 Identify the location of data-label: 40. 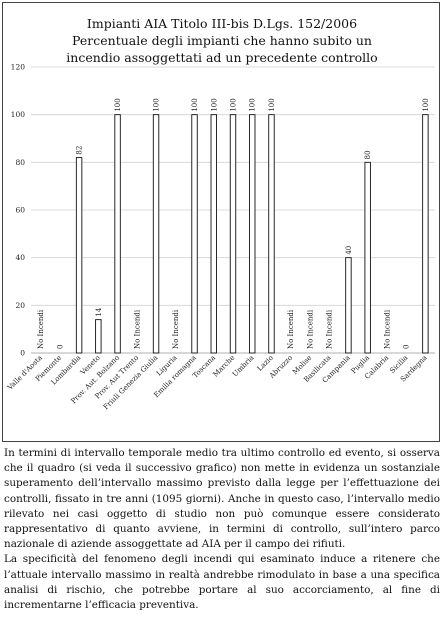
(349, 250).